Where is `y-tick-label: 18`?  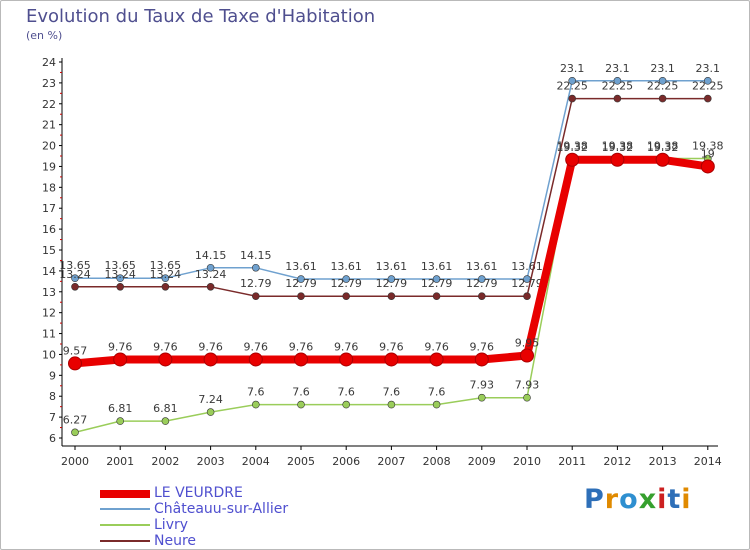
y-tick-label: 18 is located at coordinates (49, 187).